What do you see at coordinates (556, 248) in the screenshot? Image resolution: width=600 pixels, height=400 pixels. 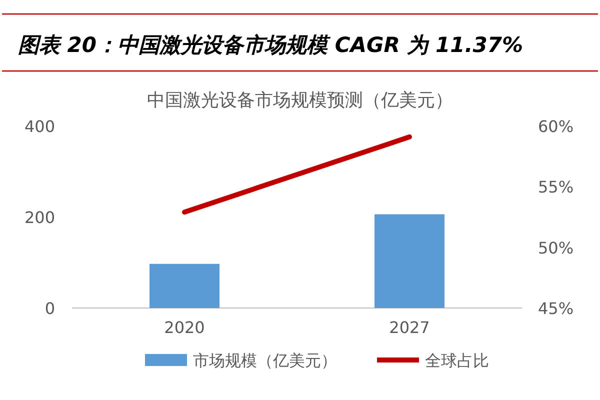 I see `y2-tick-label: 50%` at bounding box center [556, 248].